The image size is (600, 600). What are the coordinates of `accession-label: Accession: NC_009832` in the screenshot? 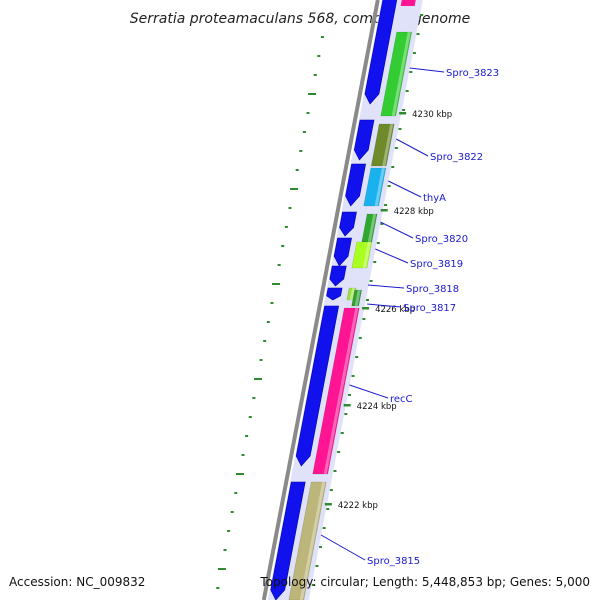 It's located at (77, 582).